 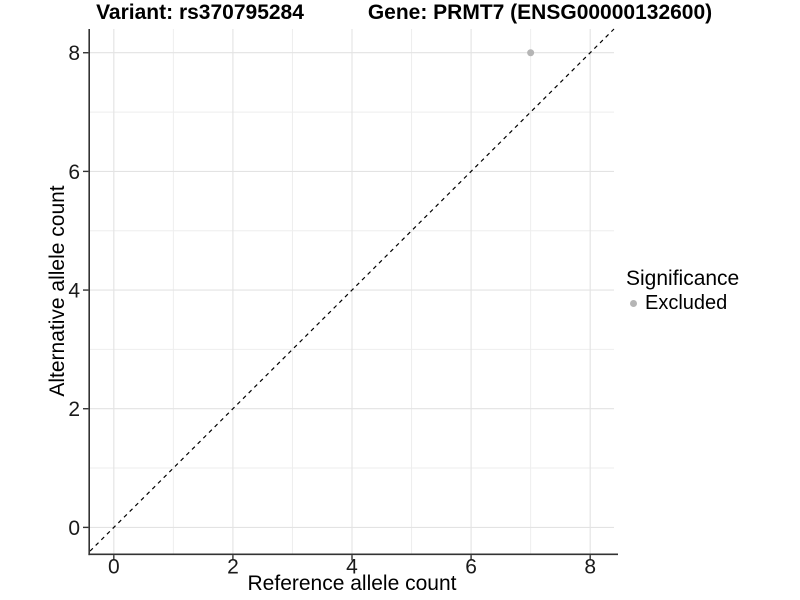 What do you see at coordinates (352, 567) in the screenshot?
I see `x-tick-label: 4` at bounding box center [352, 567].